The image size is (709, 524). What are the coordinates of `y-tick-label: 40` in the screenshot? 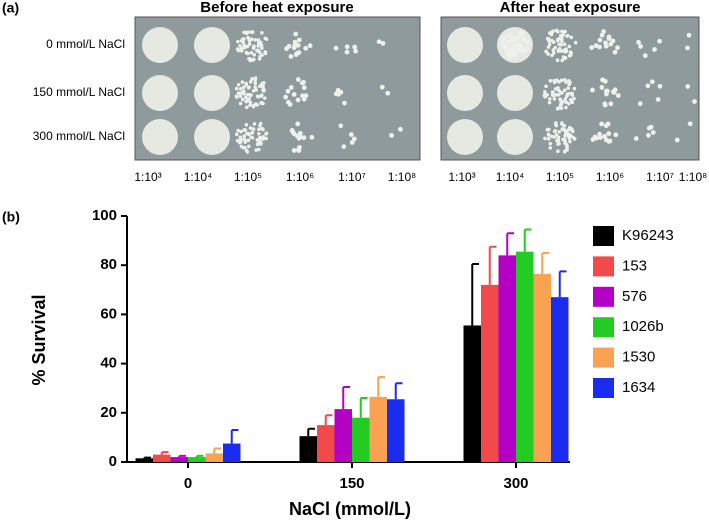 It's located at (108, 363).